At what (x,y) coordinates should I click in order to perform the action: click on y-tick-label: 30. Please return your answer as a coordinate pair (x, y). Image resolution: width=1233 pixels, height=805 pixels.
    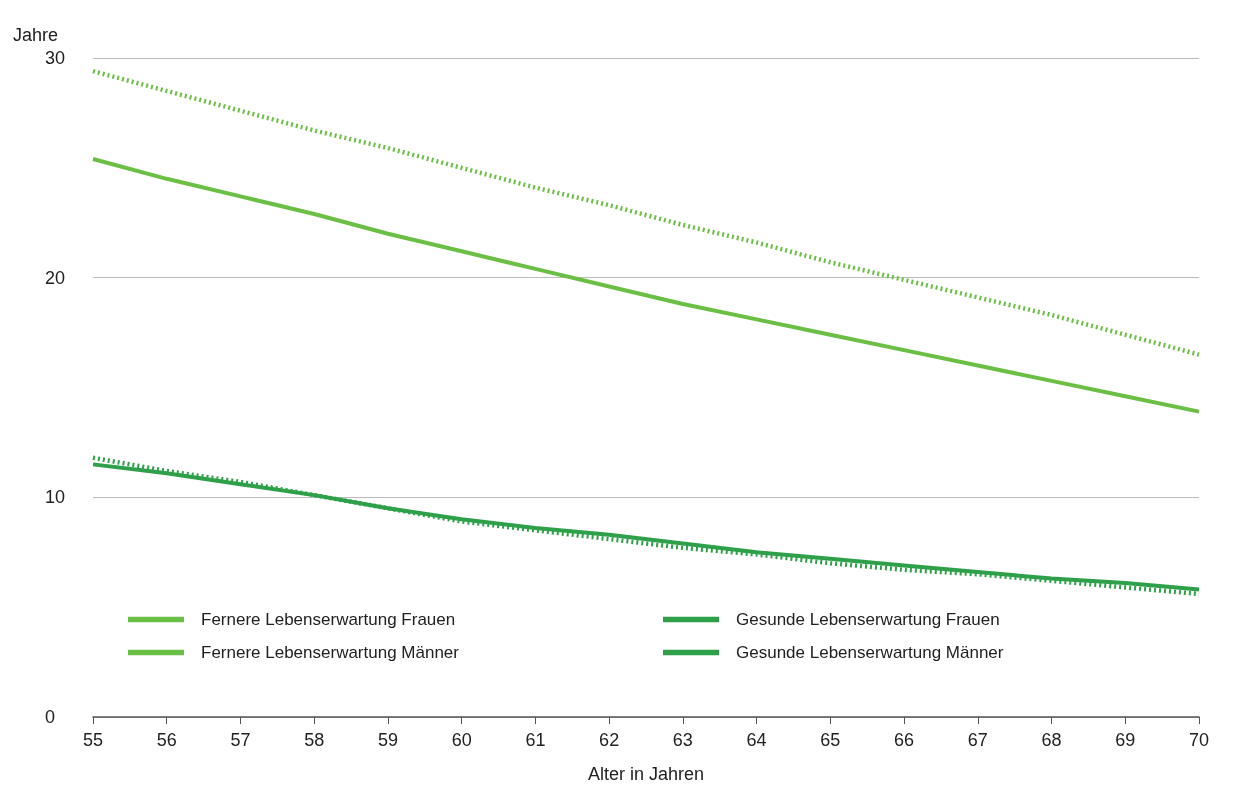
    Looking at the image, I should click on (55, 58).